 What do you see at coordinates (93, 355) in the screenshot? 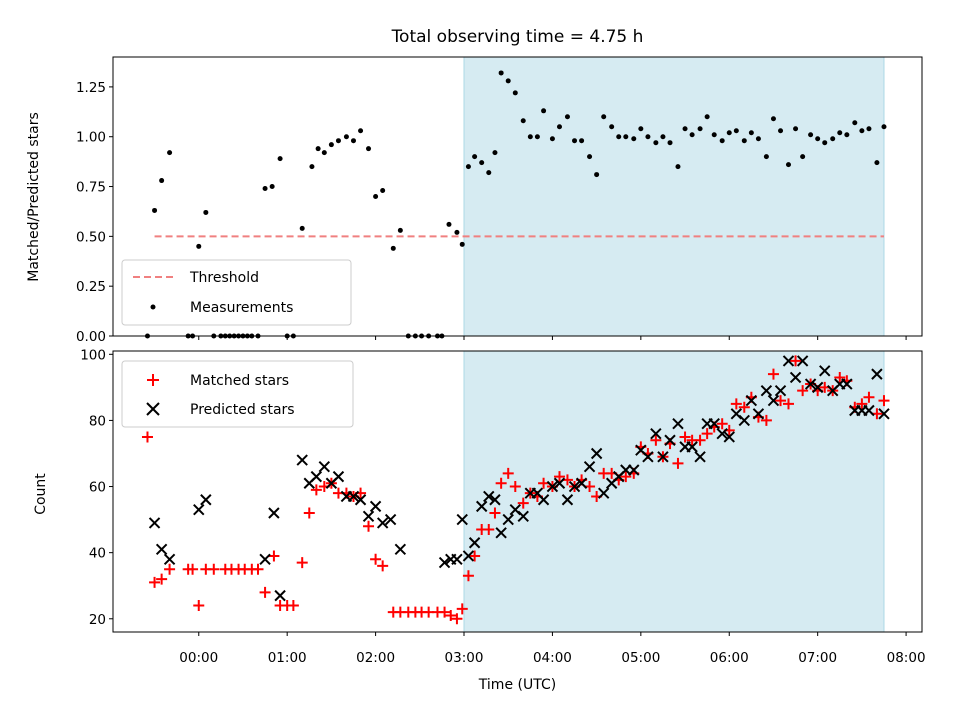
I see `count-y-tick-label: 100` at bounding box center [93, 355].